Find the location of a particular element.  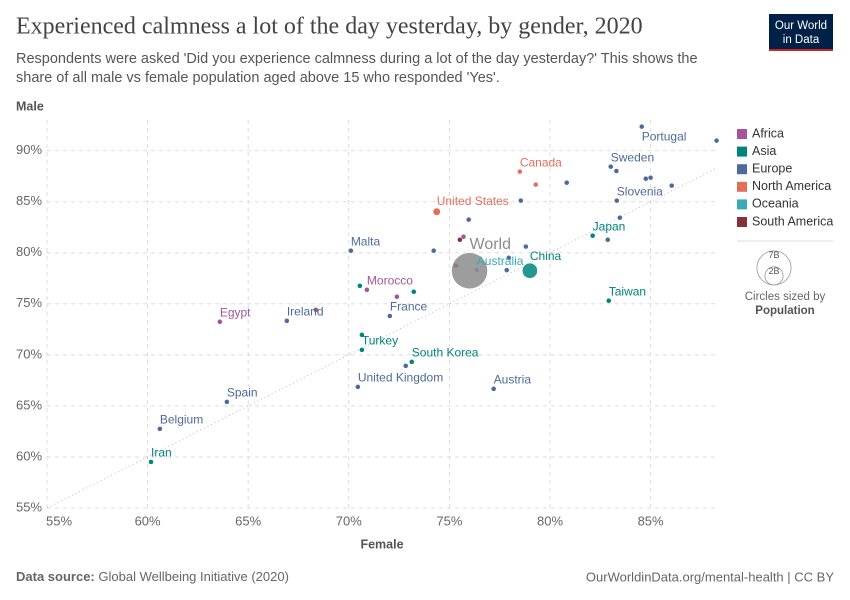

y-tick-label: 75% is located at coordinates (29, 302).